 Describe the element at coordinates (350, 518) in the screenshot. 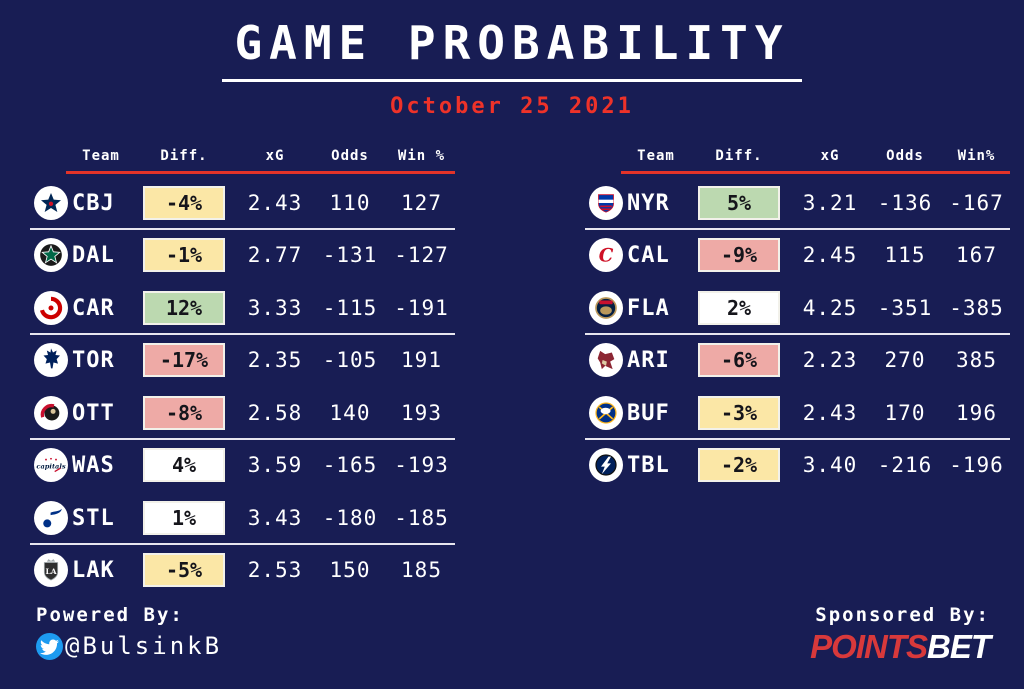

I see `odds-value: -180` at that location.